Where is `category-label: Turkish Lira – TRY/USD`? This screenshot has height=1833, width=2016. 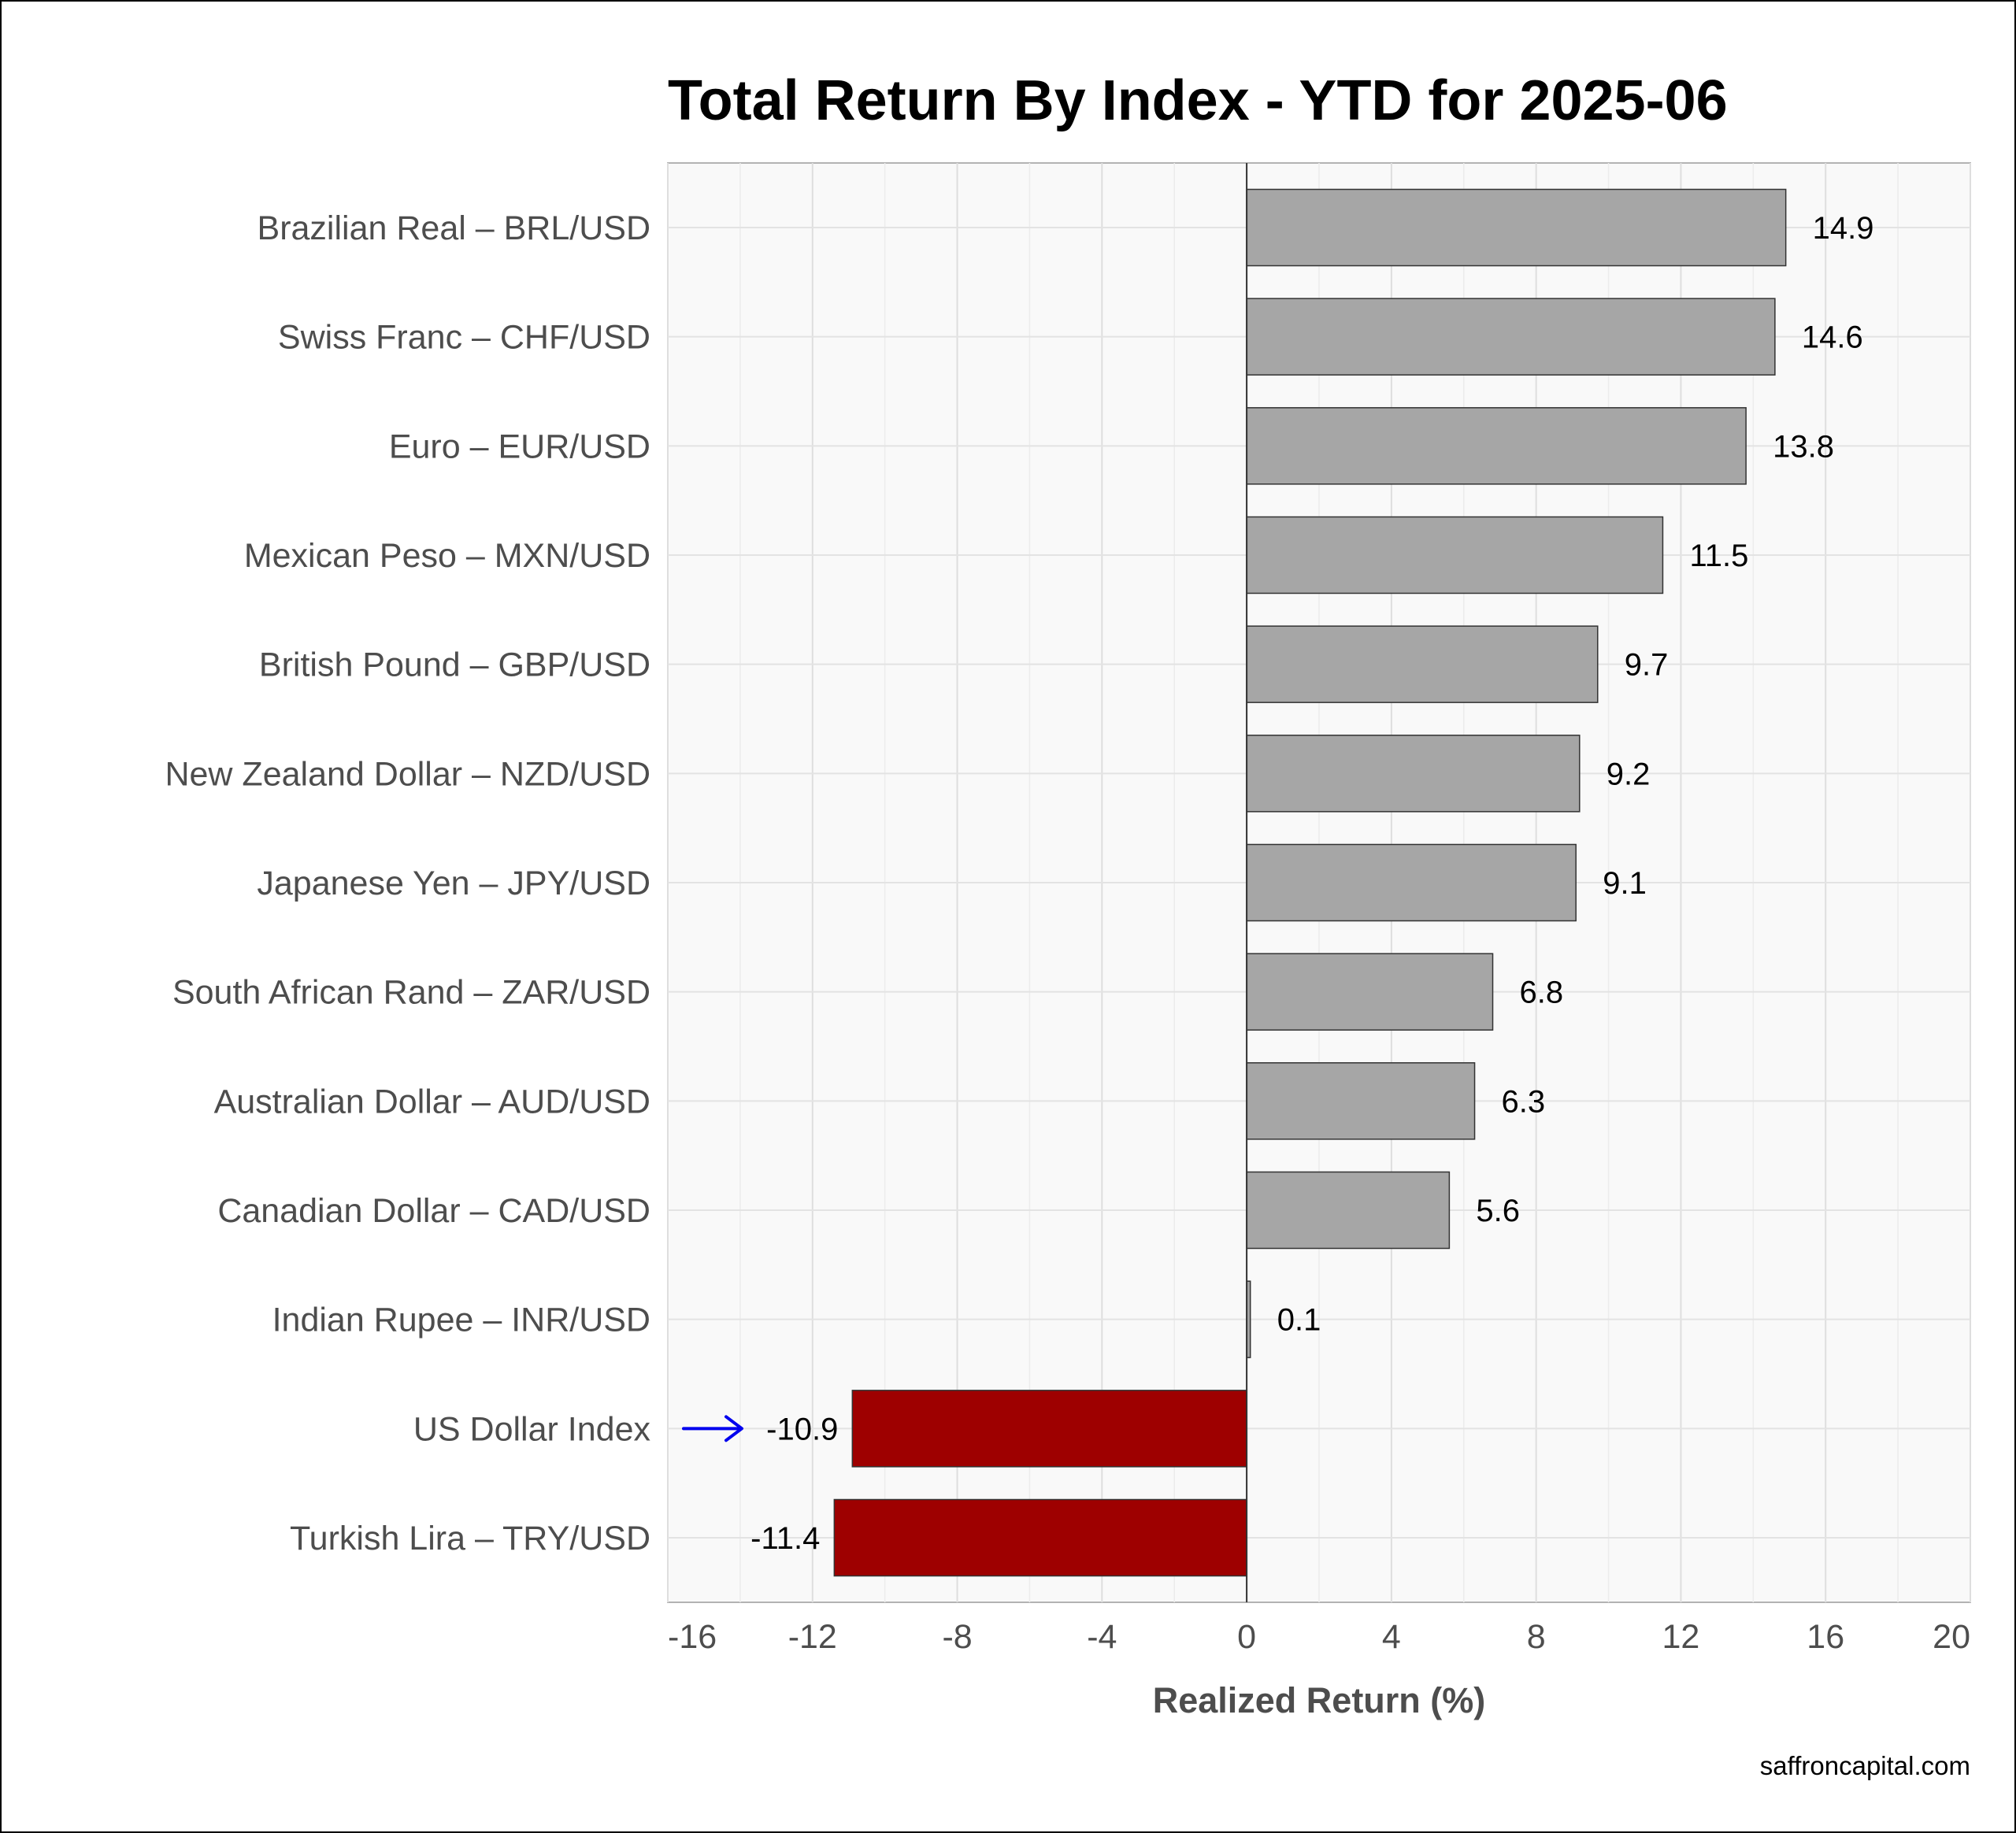 category-label: Turkish Lira – TRY/USD is located at coordinates (470, 1538).